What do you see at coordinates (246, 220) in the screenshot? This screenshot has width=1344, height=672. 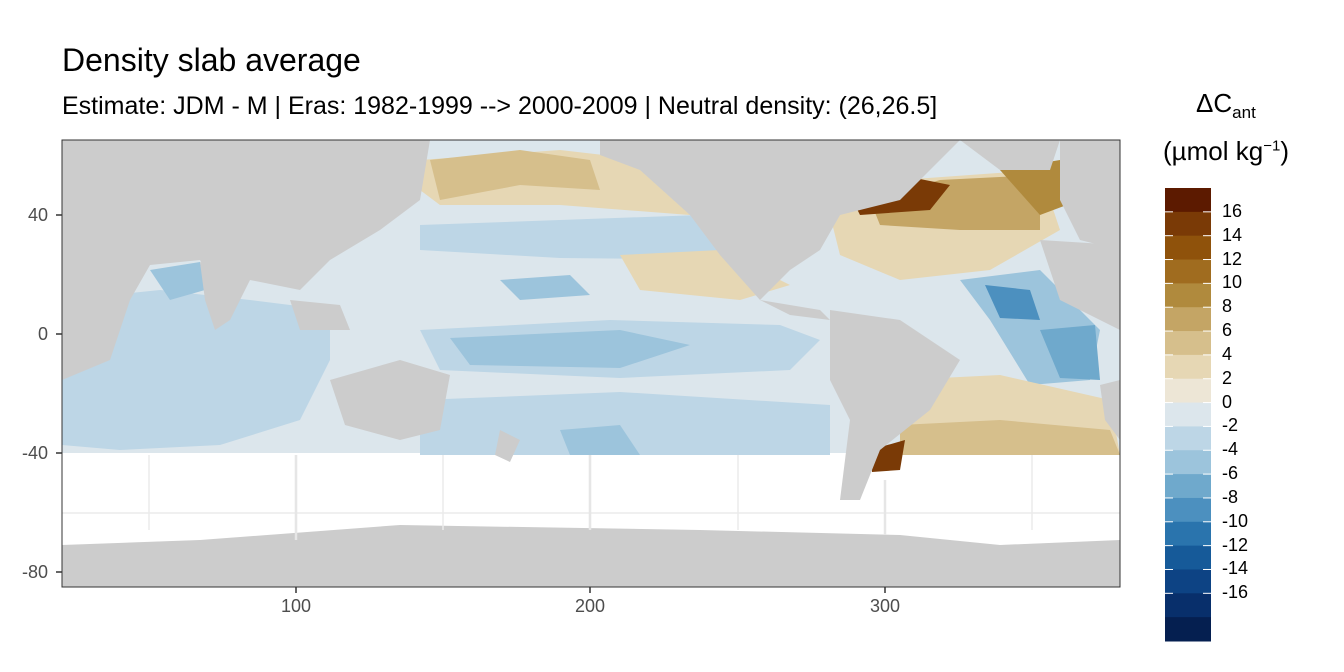 I see `land-eurasia` at bounding box center [246, 220].